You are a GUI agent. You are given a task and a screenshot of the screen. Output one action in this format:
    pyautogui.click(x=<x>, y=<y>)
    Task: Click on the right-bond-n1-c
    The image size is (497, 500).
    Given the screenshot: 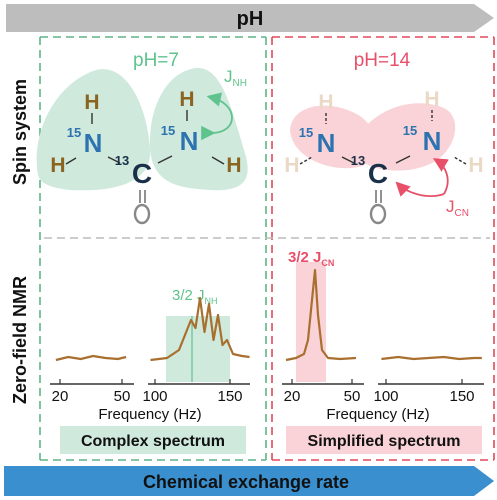 What is the action you would take?
    pyautogui.click(x=348, y=160)
    